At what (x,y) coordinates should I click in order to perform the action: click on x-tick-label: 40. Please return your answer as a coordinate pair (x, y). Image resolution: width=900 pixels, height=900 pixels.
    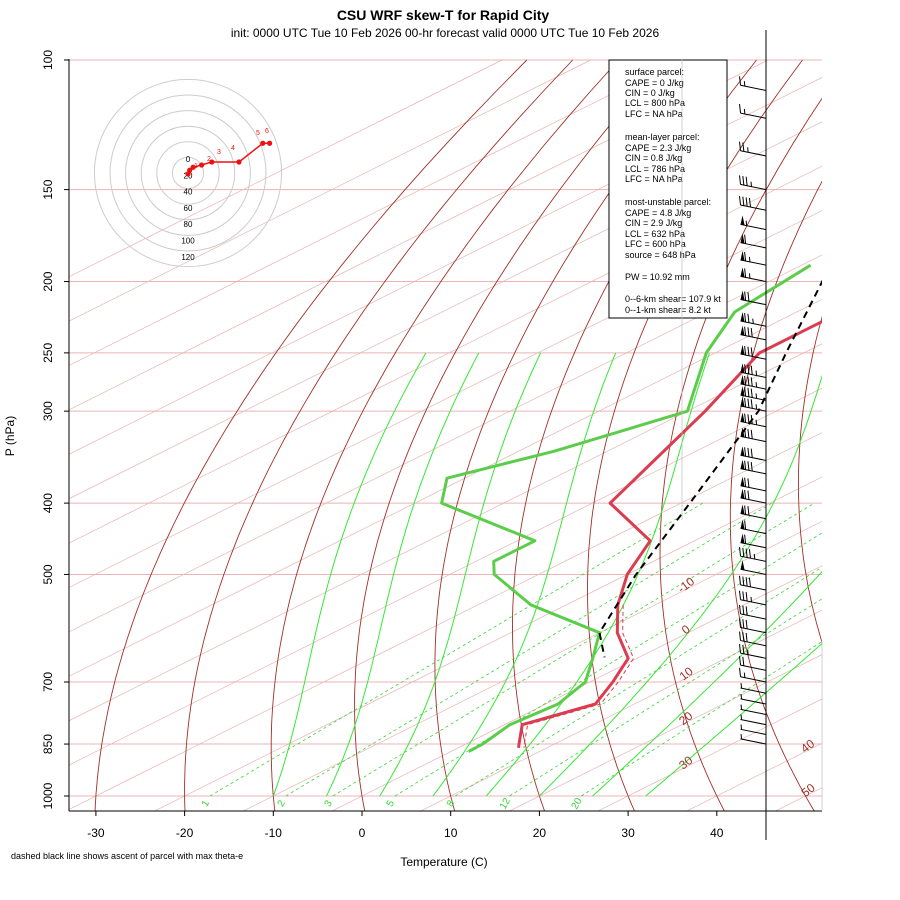
    Looking at the image, I should click on (717, 833).